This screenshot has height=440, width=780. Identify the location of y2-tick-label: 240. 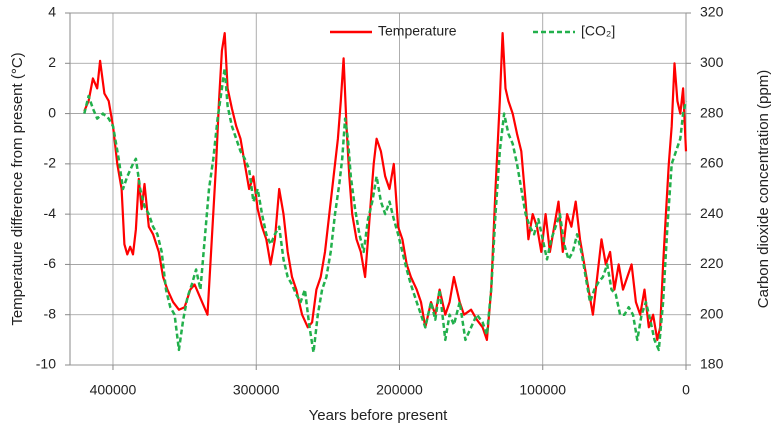
(712, 213).